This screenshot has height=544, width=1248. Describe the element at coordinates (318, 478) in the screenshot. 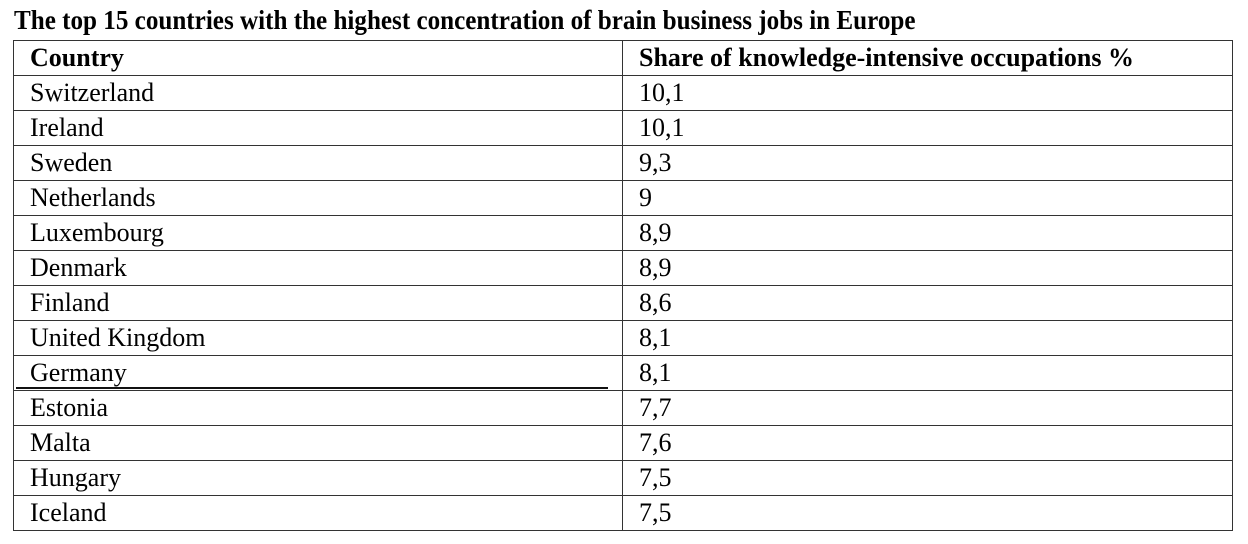

I see `country-cell: Hungary` at that location.